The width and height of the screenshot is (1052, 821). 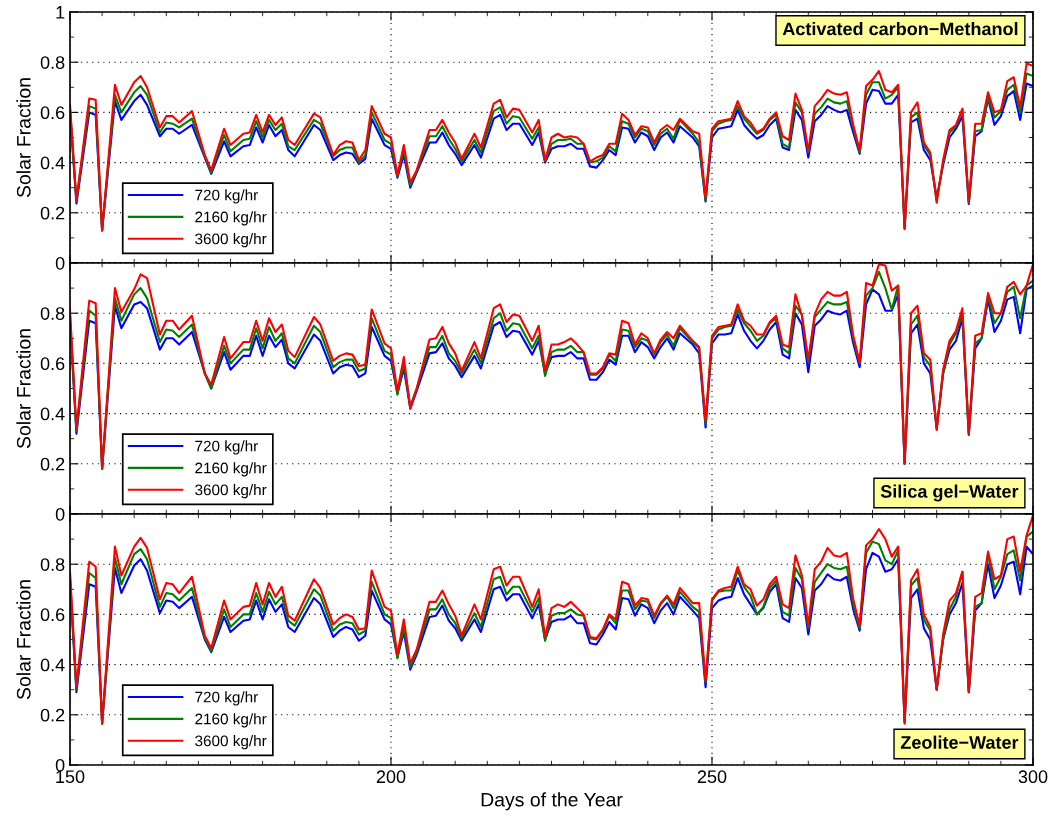 What do you see at coordinates (712, 777) in the screenshot?
I see `x-tick-label: 250` at bounding box center [712, 777].